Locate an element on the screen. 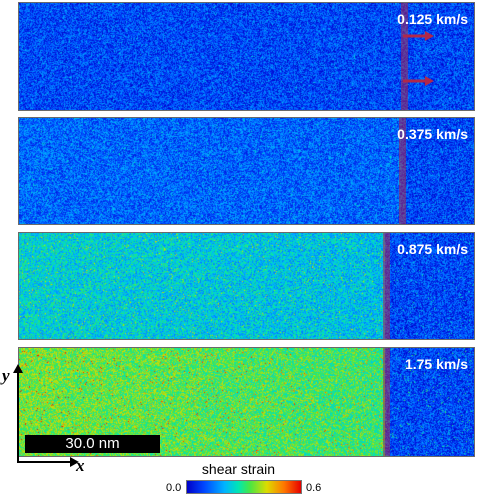  colorbar-max-label: 0.6 is located at coordinates (314, 488).